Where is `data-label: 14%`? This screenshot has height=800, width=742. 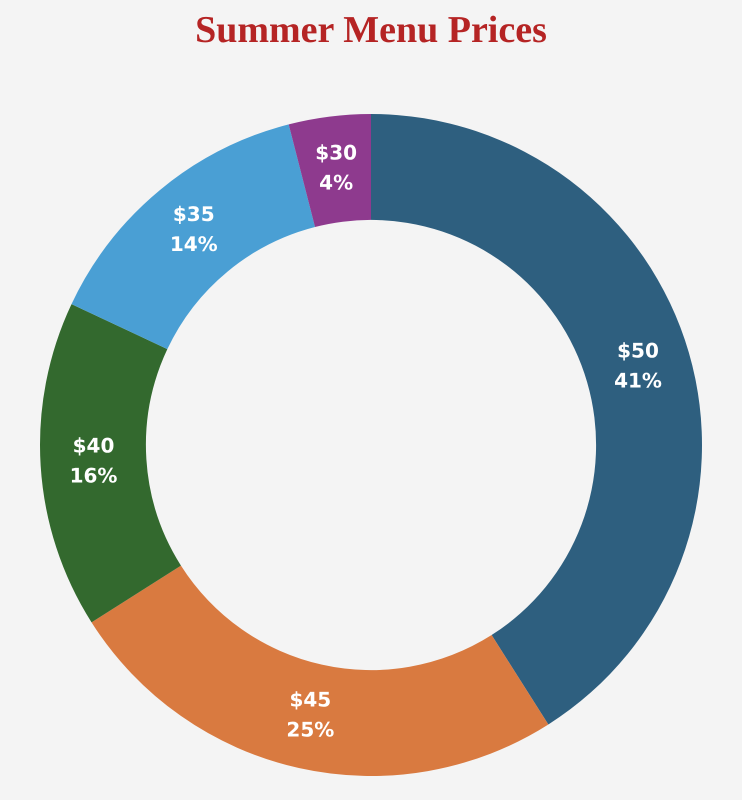 data-label: 14% is located at coordinates (194, 244).